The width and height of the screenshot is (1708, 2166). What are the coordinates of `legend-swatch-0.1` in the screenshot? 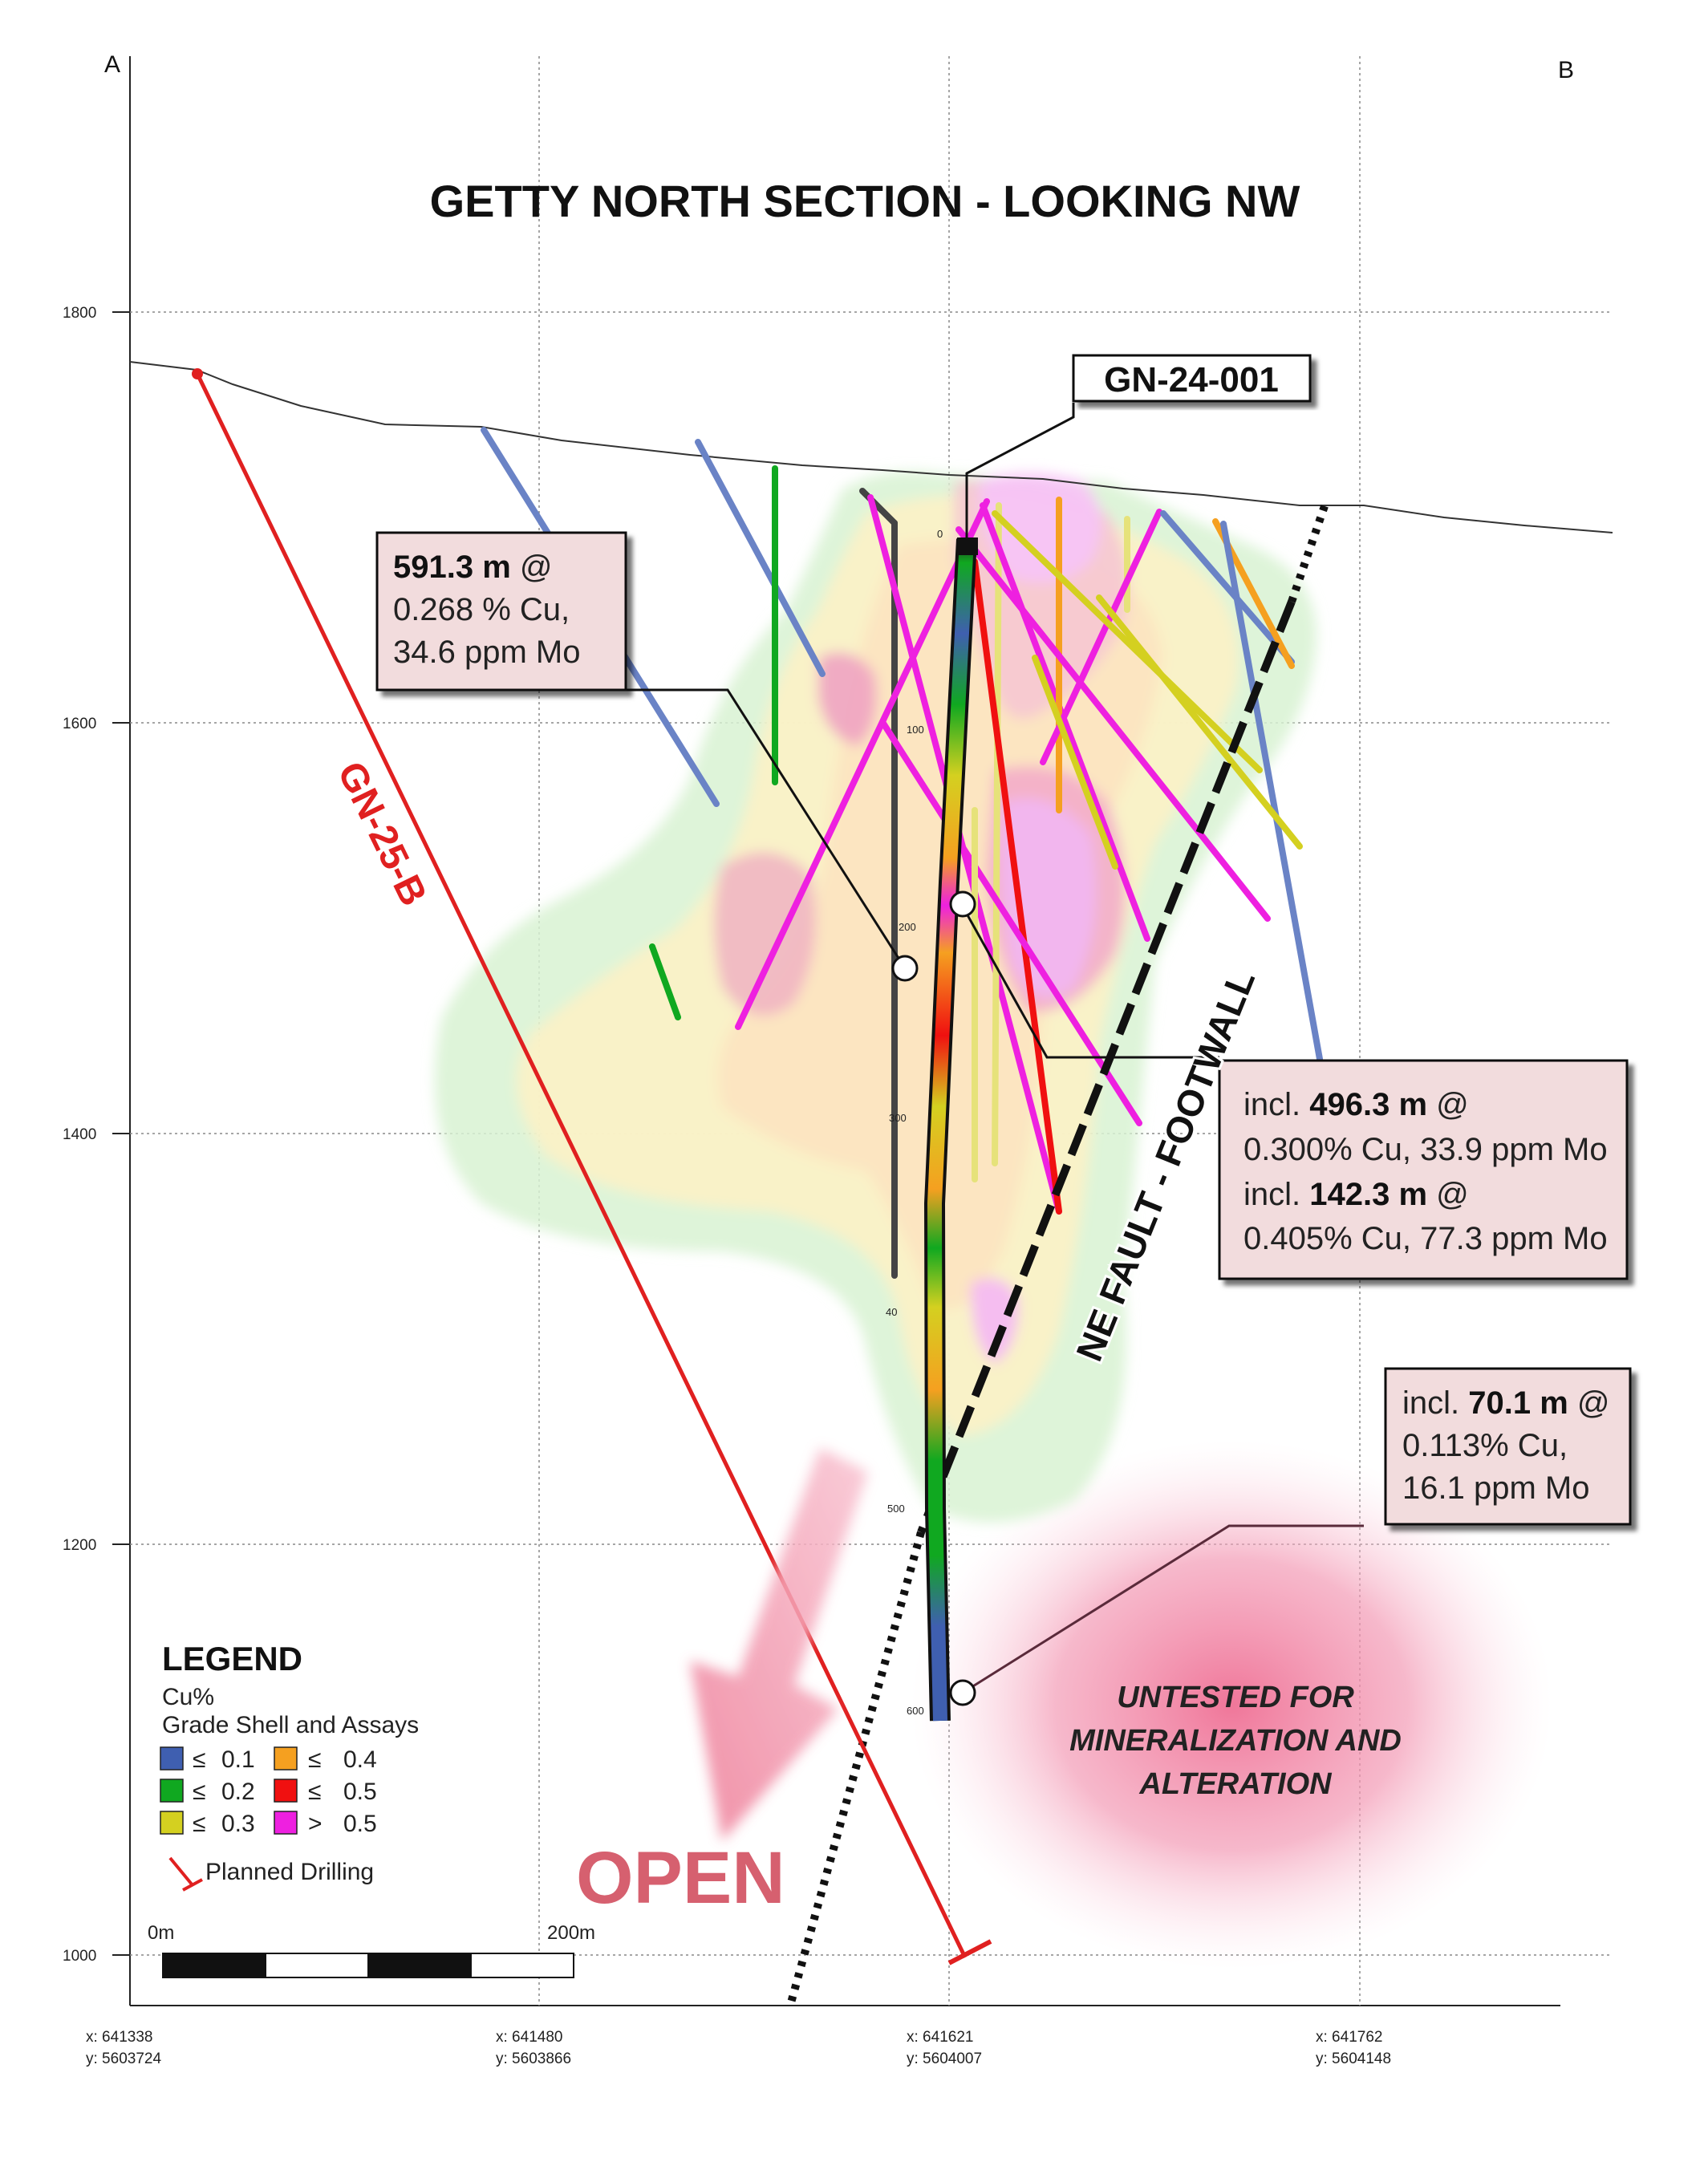 It's located at (172, 1758).